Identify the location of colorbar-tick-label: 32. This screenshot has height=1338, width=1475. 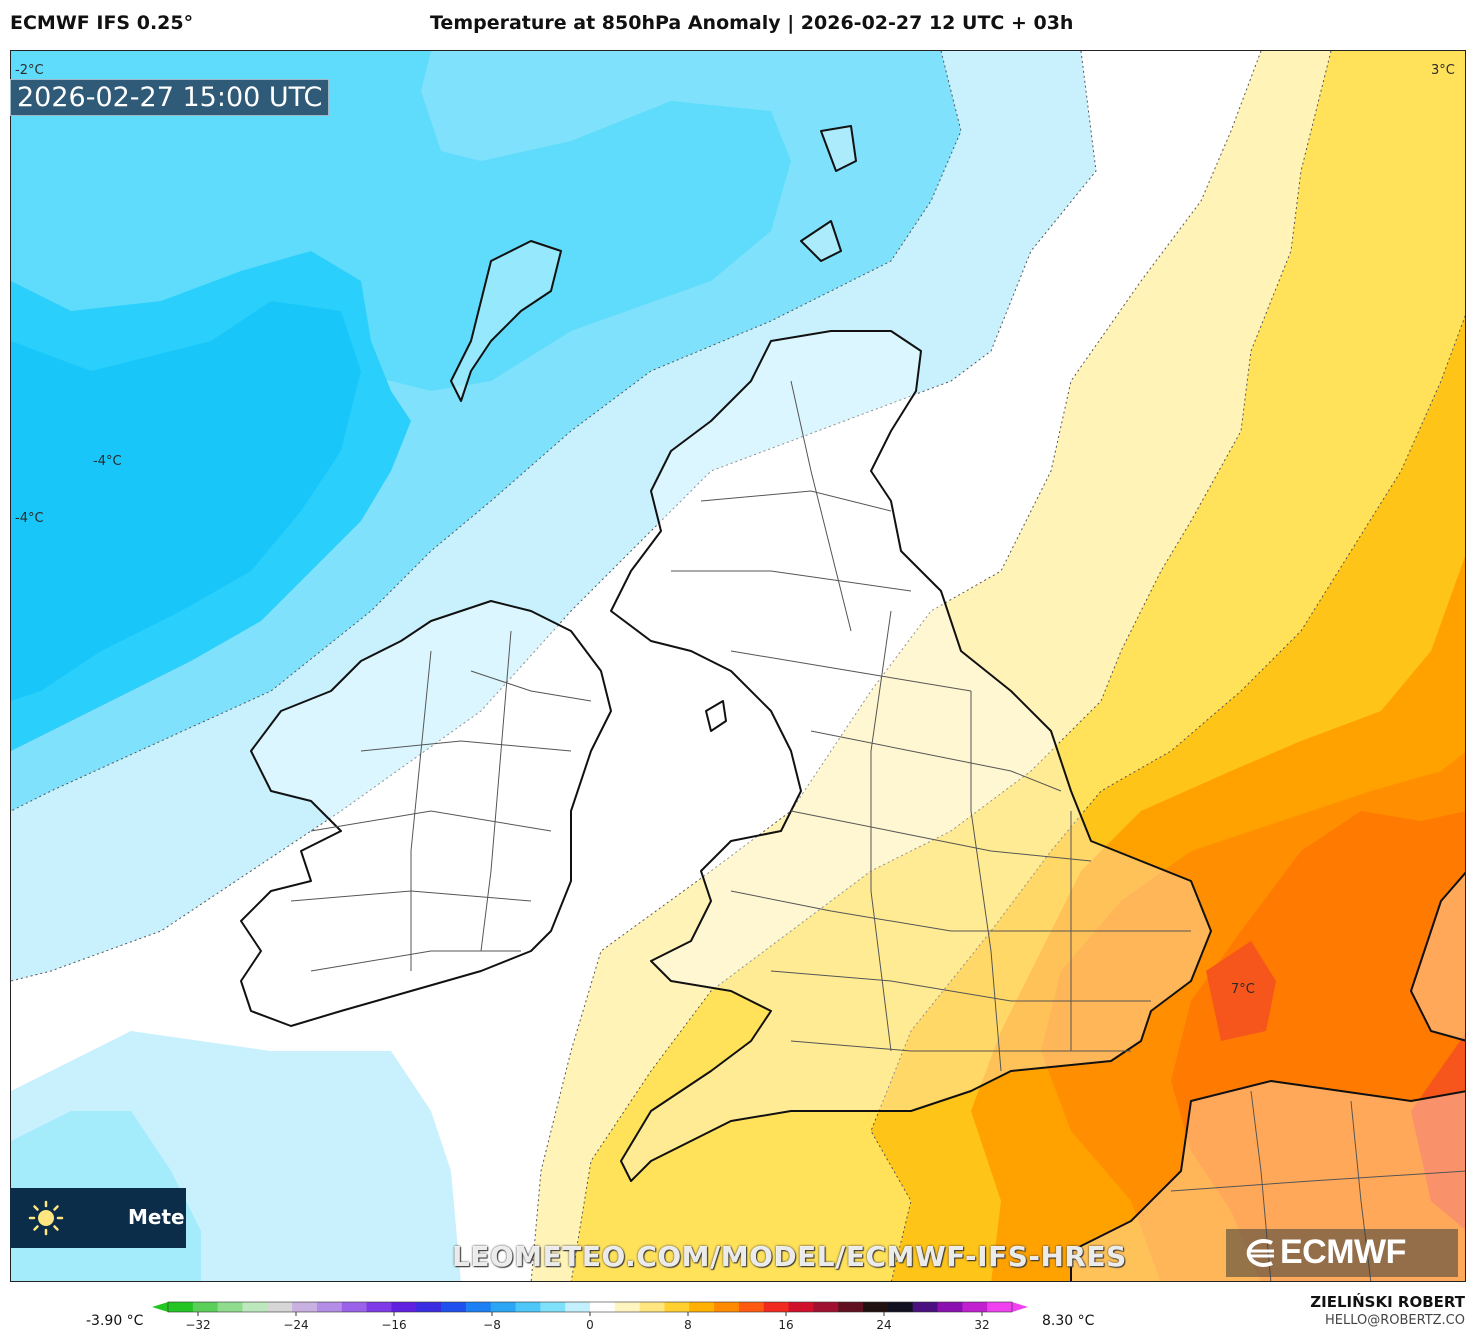
(981, 1325).